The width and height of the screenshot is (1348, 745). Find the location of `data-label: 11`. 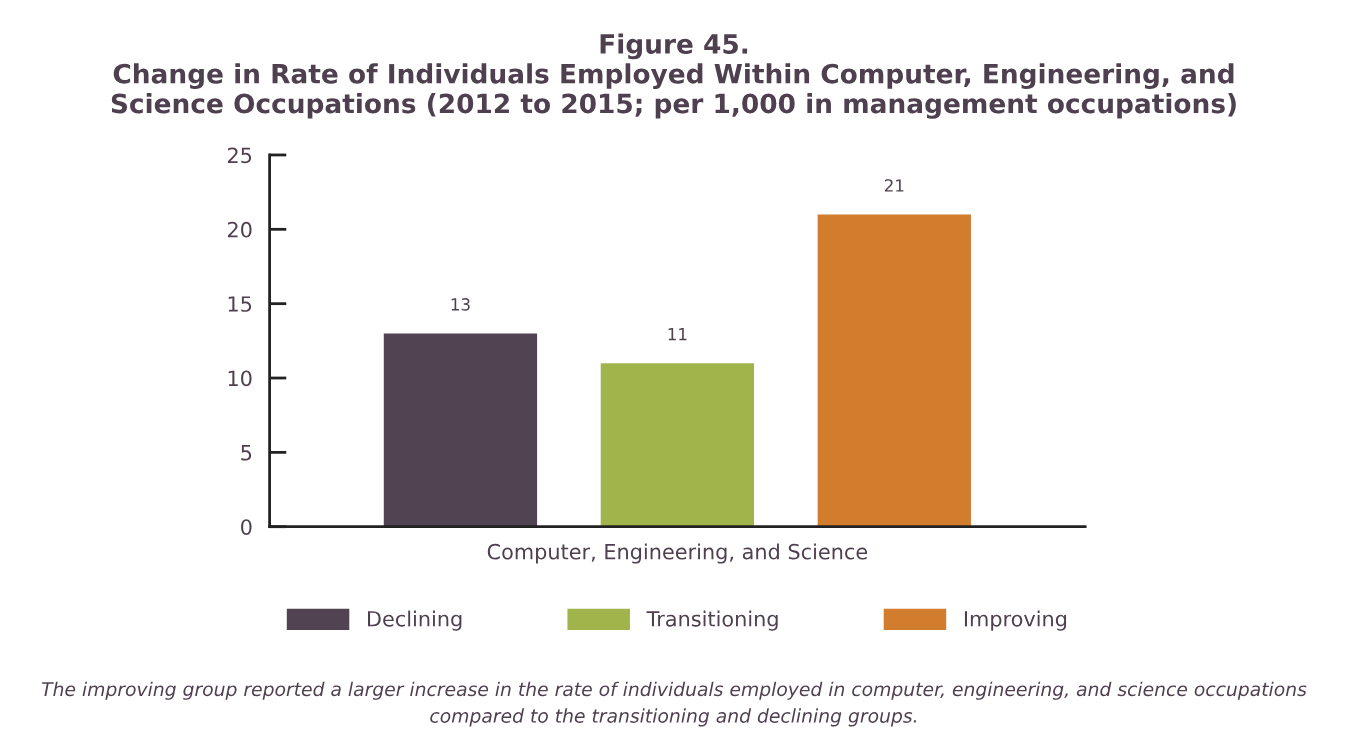

data-label: 11 is located at coordinates (677, 334).